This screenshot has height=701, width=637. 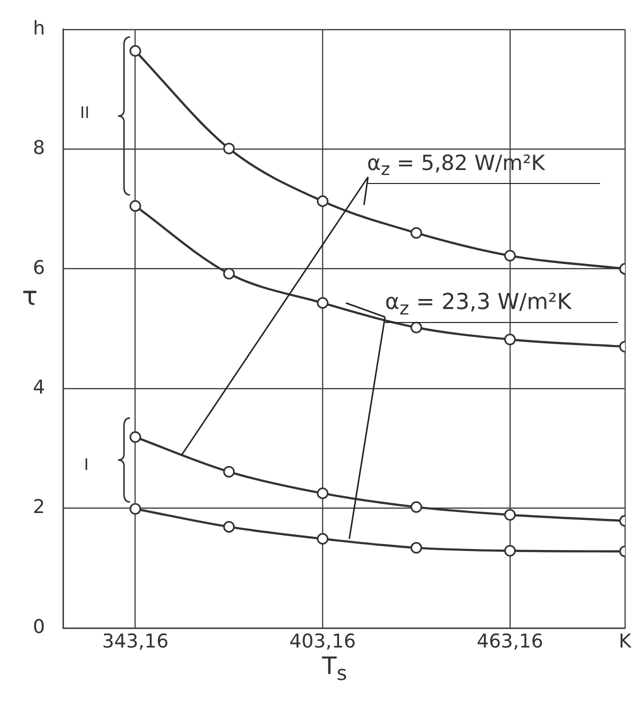 What do you see at coordinates (38, 148) in the screenshot?
I see `y-tick-label: 8` at bounding box center [38, 148].